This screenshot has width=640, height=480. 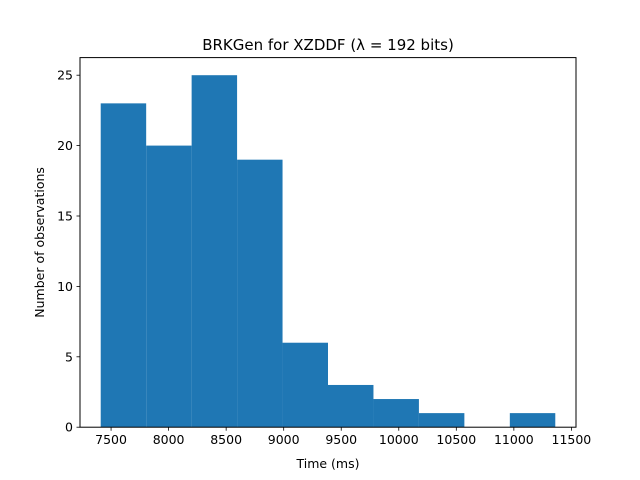 What do you see at coordinates (456, 439) in the screenshot?
I see `x-tick-label: 10500` at bounding box center [456, 439].